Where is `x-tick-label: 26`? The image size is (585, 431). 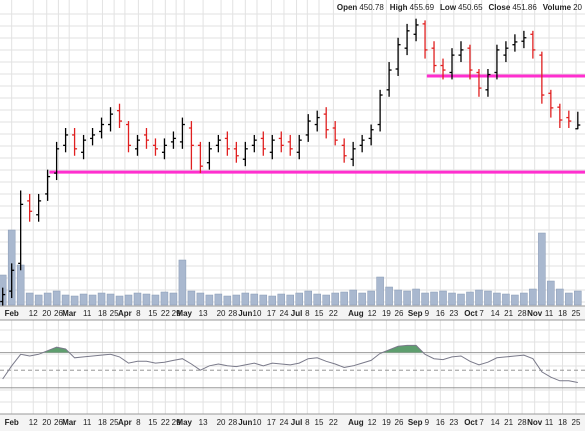
x-tick-label: 26 is located at coordinates (58, 422).